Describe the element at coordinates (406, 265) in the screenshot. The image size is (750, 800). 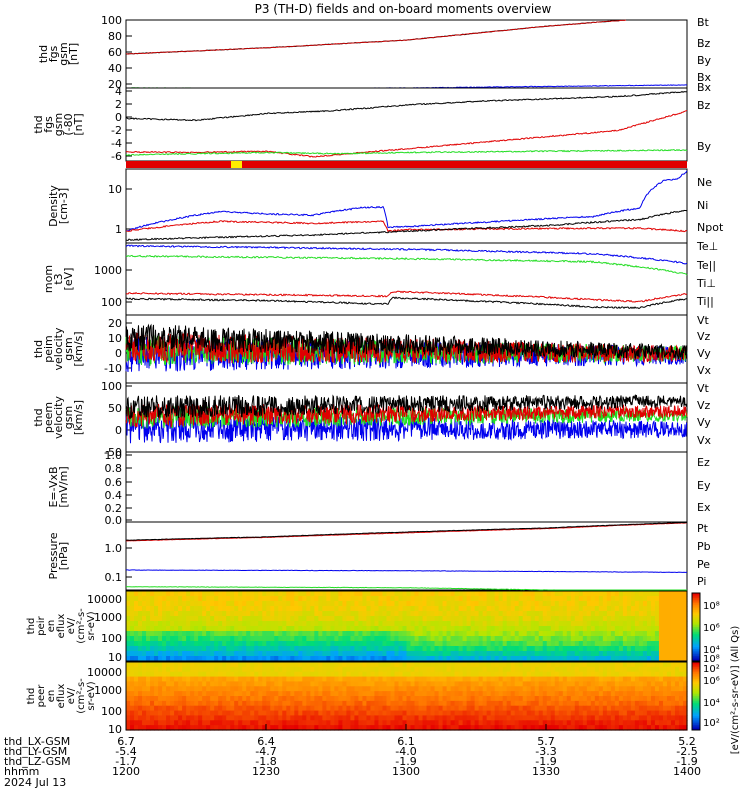
I see `series-Ti⊥` at that location.